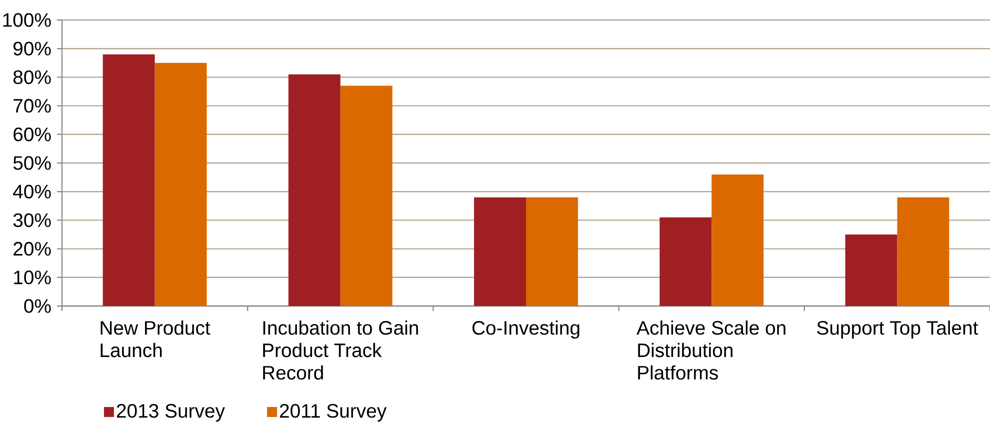  Describe the element at coordinates (32, 135) in the screenshot. I see `y-tick-label: 60%` at that location.